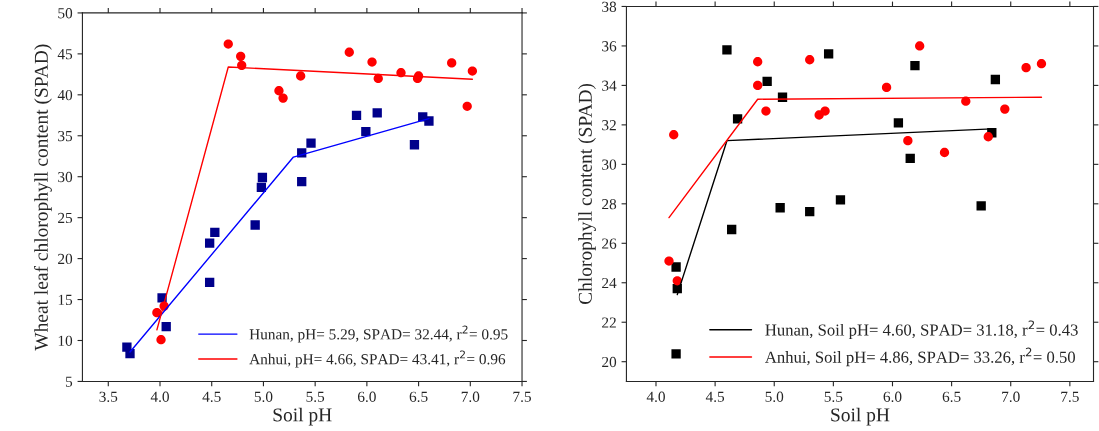 The image size is (1099, 431). Describe the element at coordinates (609, 204) in the screenshot. I see `y-tick-label: 28` at that location.